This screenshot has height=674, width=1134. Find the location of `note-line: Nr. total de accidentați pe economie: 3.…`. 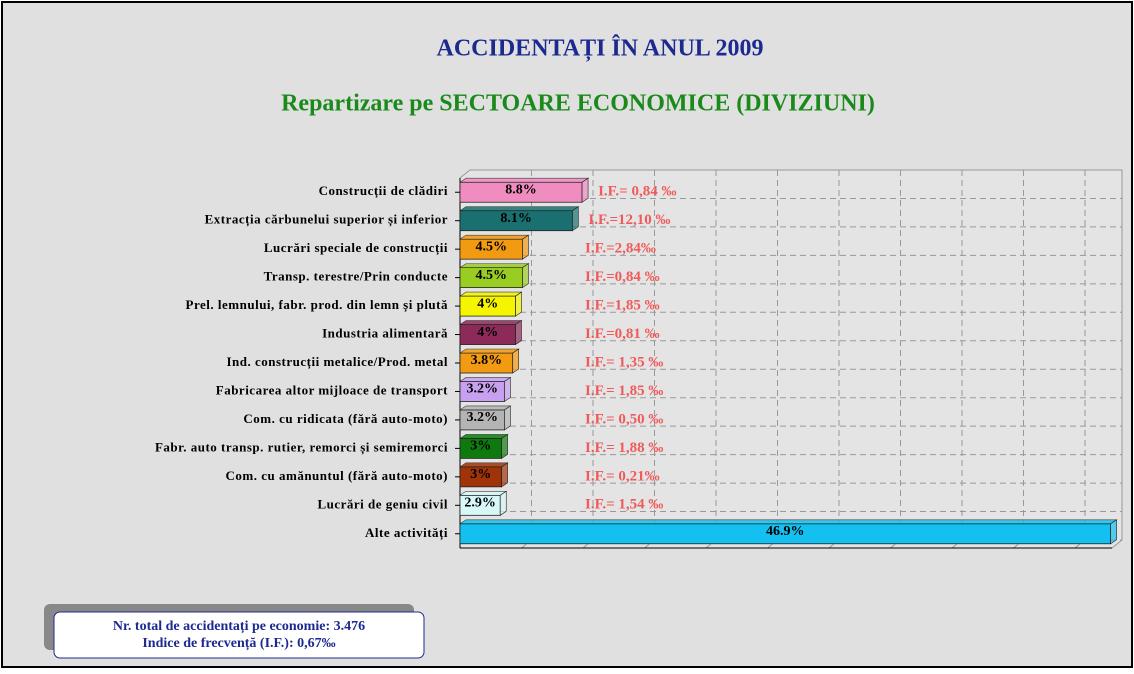

note-line: Nr. total de accidentați pe economie: 3.… is located at coordinates (239, 626).